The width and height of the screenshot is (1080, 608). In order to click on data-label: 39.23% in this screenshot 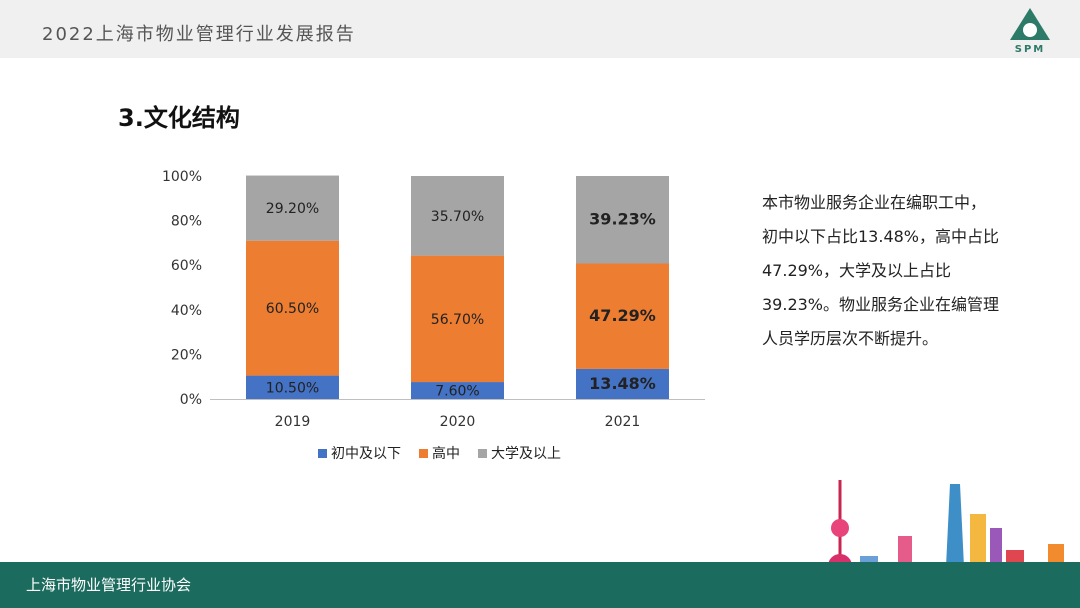, I will do `click(622, 219)`.